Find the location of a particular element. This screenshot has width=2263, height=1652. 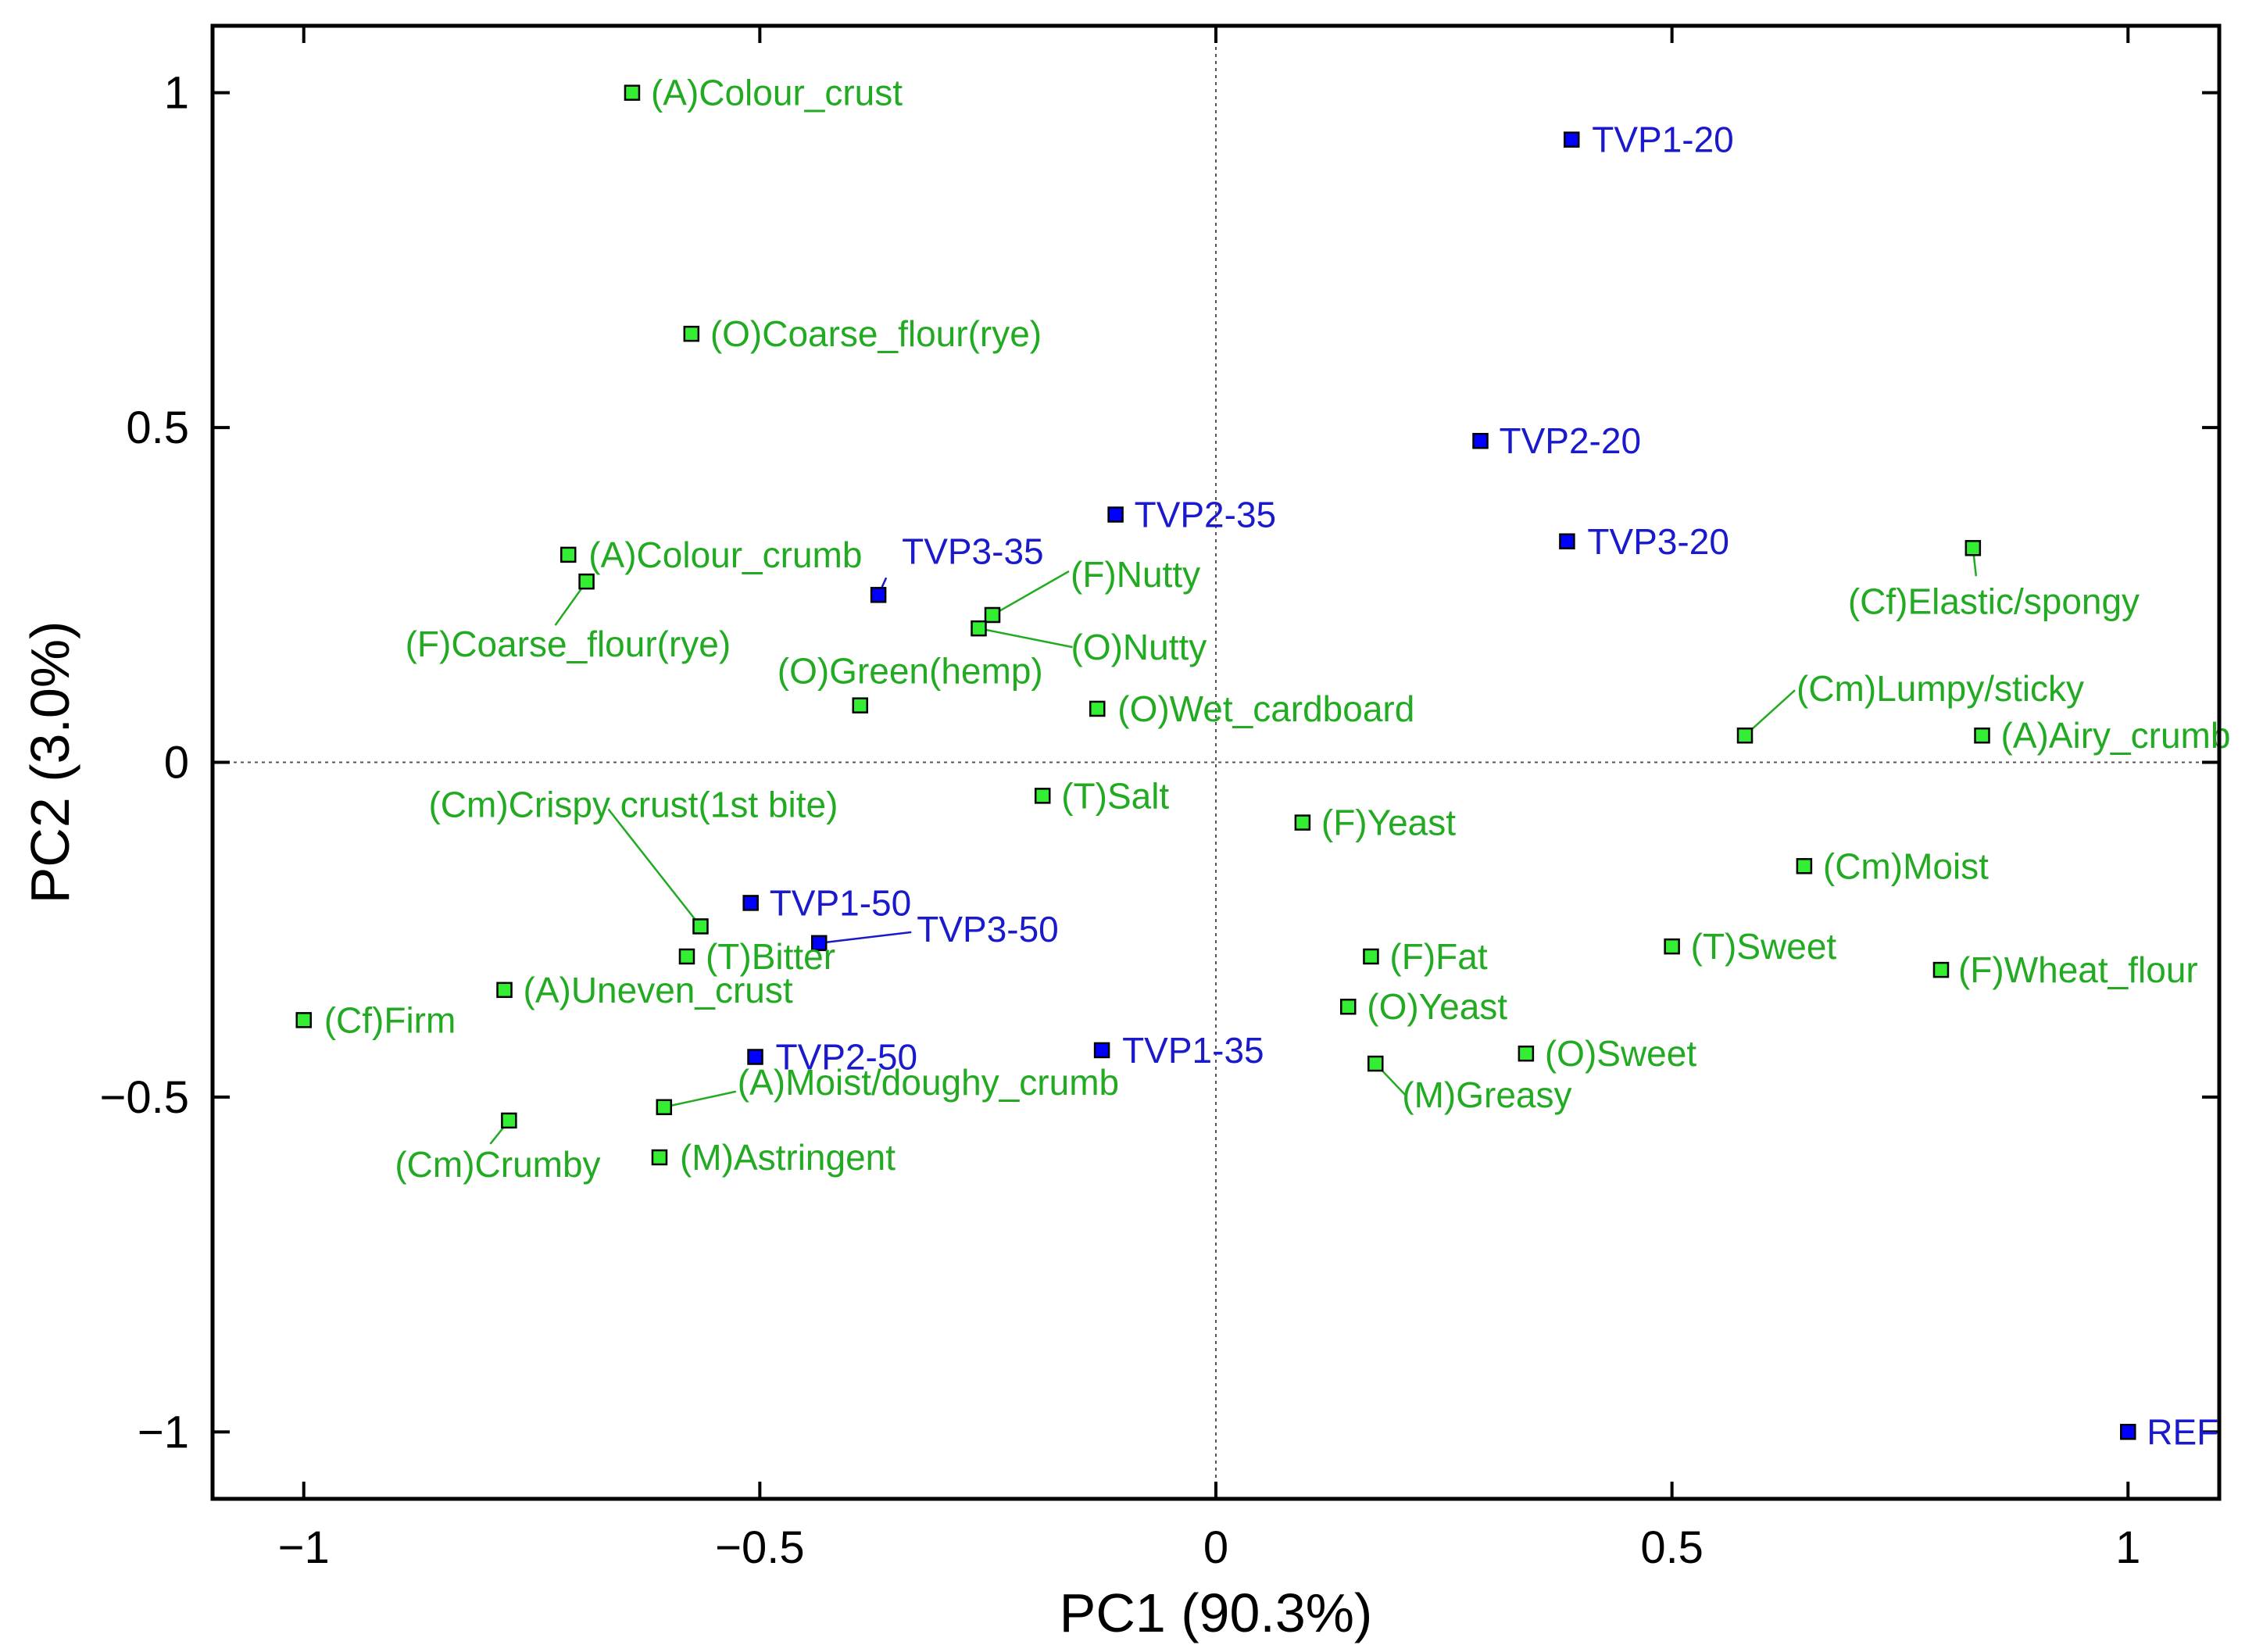

marker-m-astringent is located at coordinates (659, 1157).